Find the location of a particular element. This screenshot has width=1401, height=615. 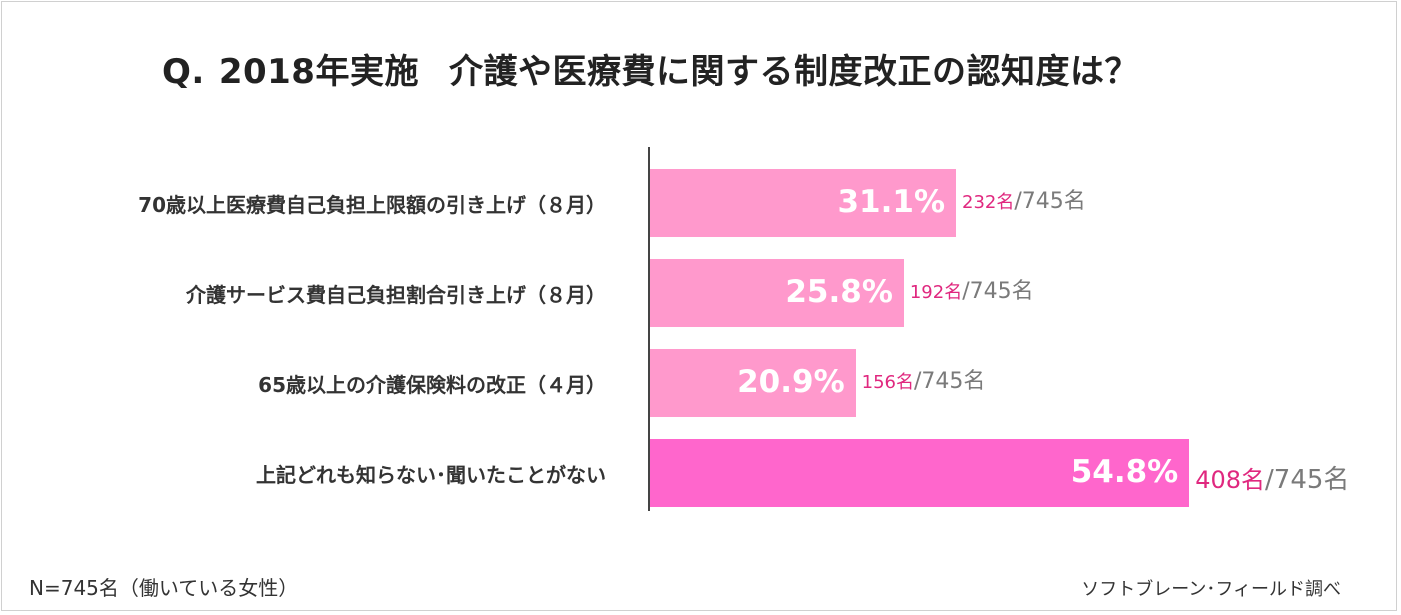

count-label: 156名/745名 is located at coordinates (924, 379).